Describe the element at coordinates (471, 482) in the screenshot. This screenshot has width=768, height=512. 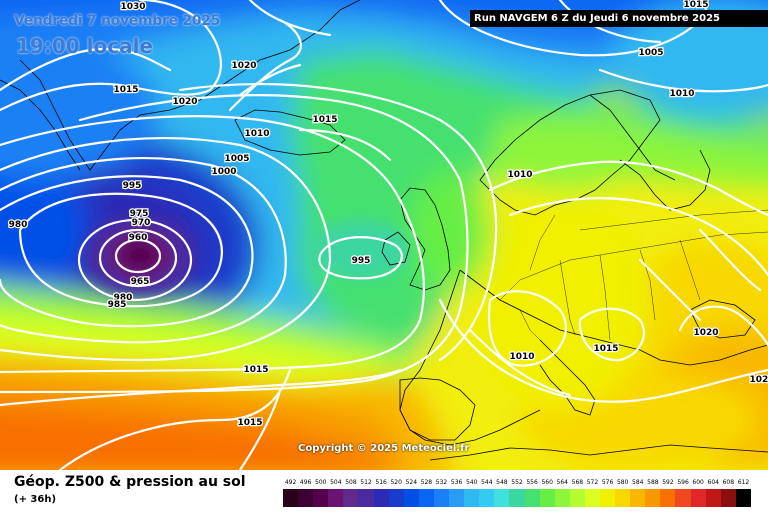
I see `scale-value: 540` at that location.